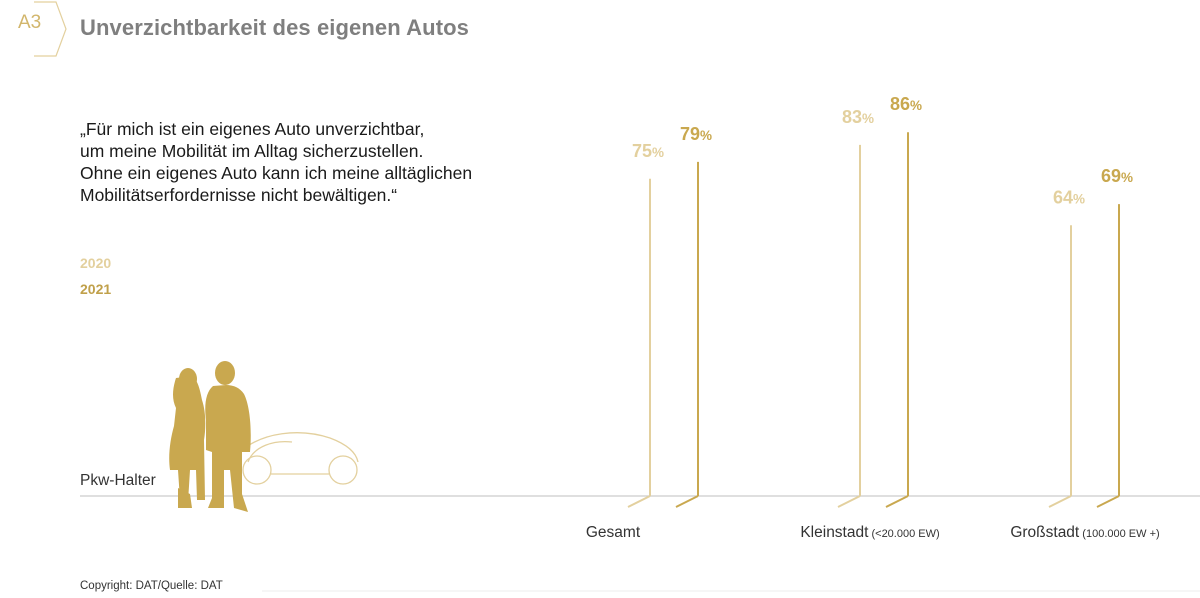 This screenshot has height=598, width=1200. I want to click on page-title: Unverzichtbarkeit des eigenen Autos, so click(275, 27).